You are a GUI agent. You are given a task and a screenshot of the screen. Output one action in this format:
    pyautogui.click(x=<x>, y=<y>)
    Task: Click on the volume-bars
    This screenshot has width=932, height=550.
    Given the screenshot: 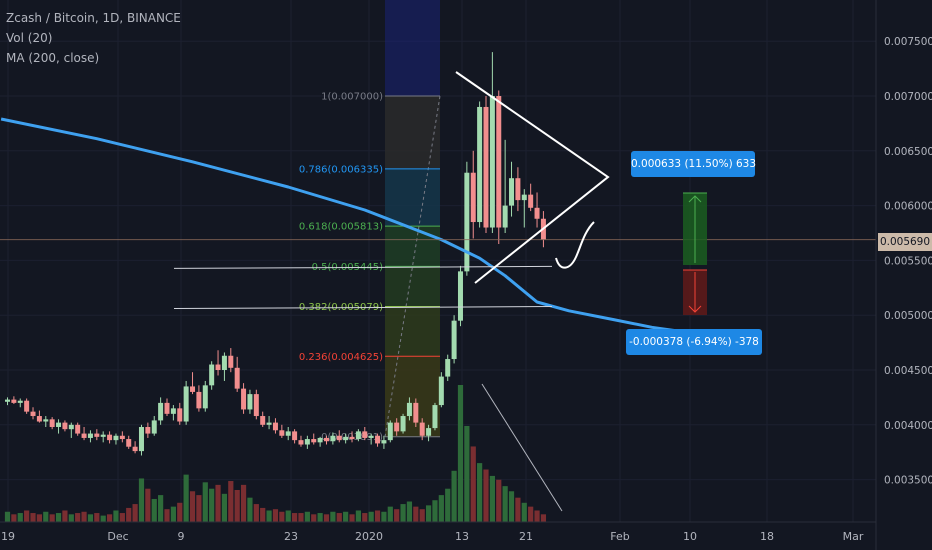 What is the action you would take?
    pyautogui.click(x=275, y=453)
    